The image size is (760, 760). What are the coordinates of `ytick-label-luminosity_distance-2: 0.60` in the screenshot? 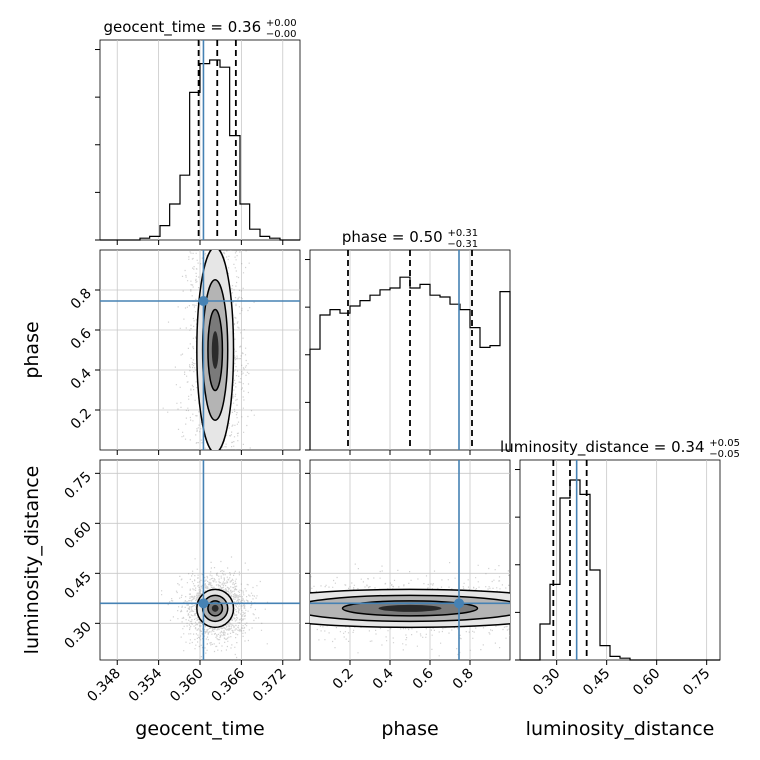 It's located at (77, 535).